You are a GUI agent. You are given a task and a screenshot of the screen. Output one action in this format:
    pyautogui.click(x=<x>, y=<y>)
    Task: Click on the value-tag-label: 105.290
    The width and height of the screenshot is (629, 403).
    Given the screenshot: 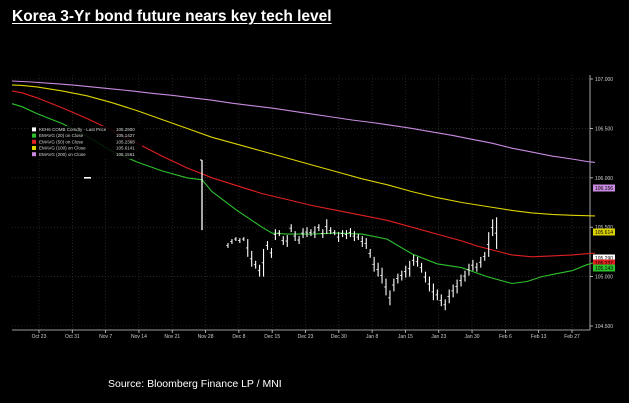 What is the action you would take?
    pyautogui.click(x=604, y=259)
    